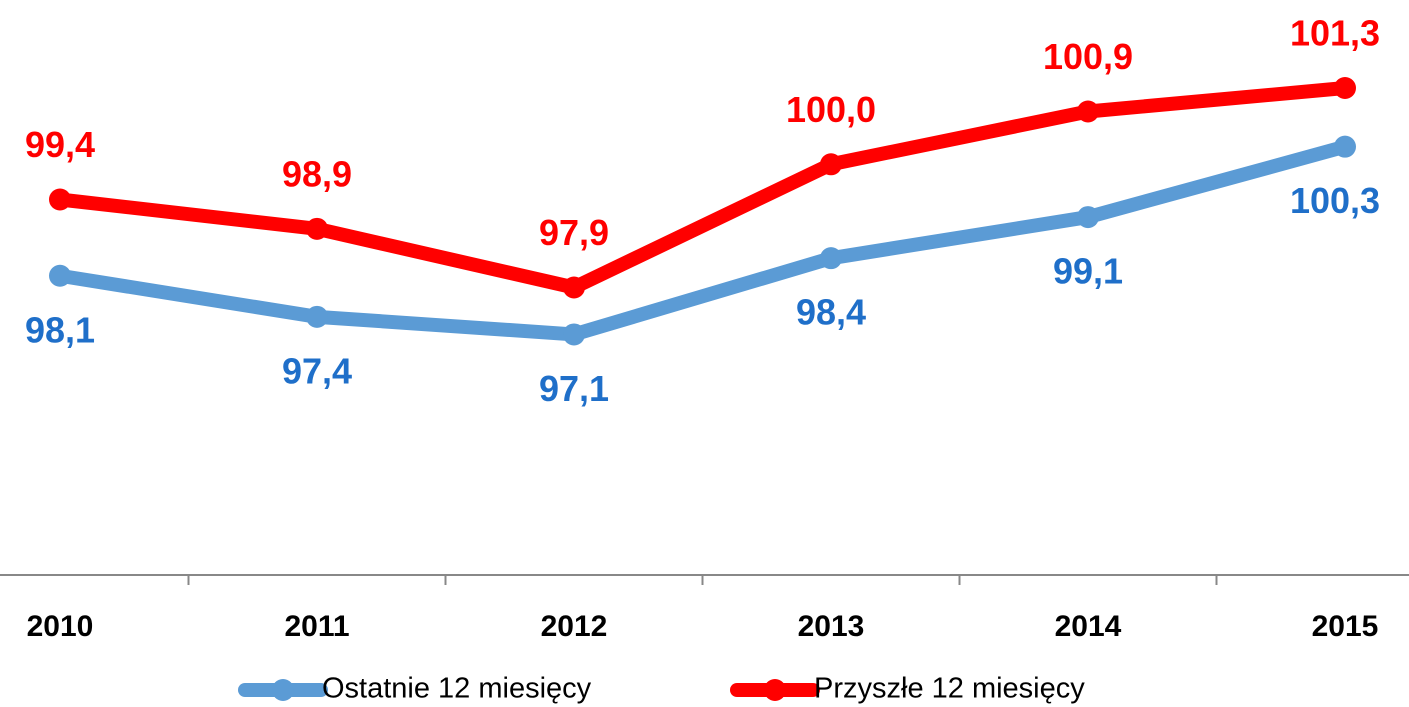 This screenshot has width=1409, height=707. What do you see at coordinates (831, 312) in the screenshot?
I see `data-label: 98,4` at bounding box center [831, 312].